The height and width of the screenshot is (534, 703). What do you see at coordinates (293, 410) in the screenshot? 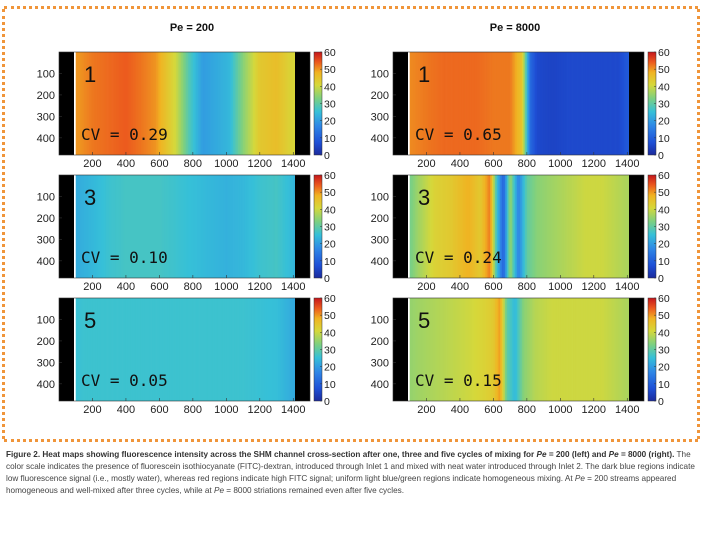
I see `x-tick-label: 1400` at bounding box center [293, 410].